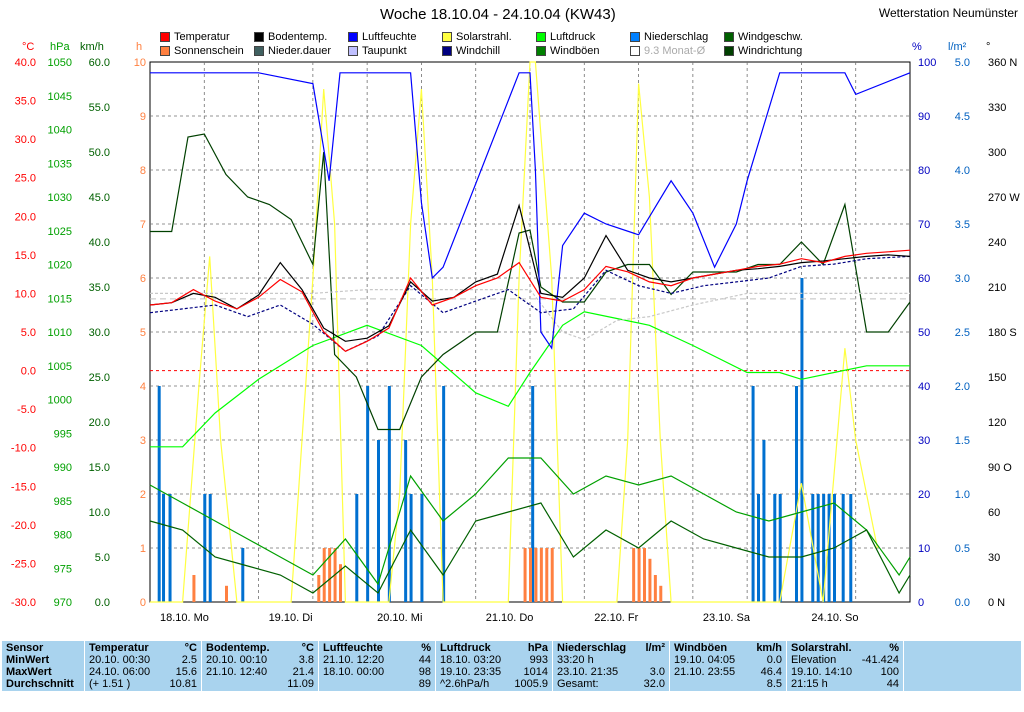 This screenshot has width=1024, height=712. I want to click on stats-sensor: Sensor MinWert MaxWert Durchschnitt, so click(43, 666).